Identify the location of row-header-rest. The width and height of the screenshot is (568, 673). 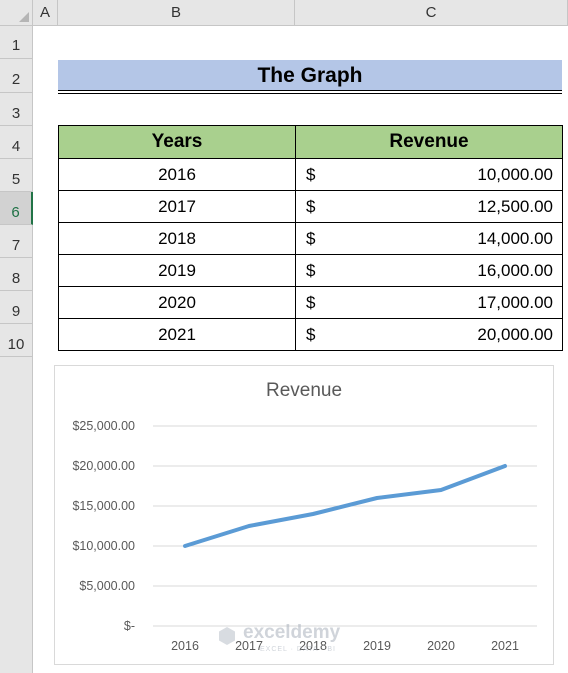
(16, 515).